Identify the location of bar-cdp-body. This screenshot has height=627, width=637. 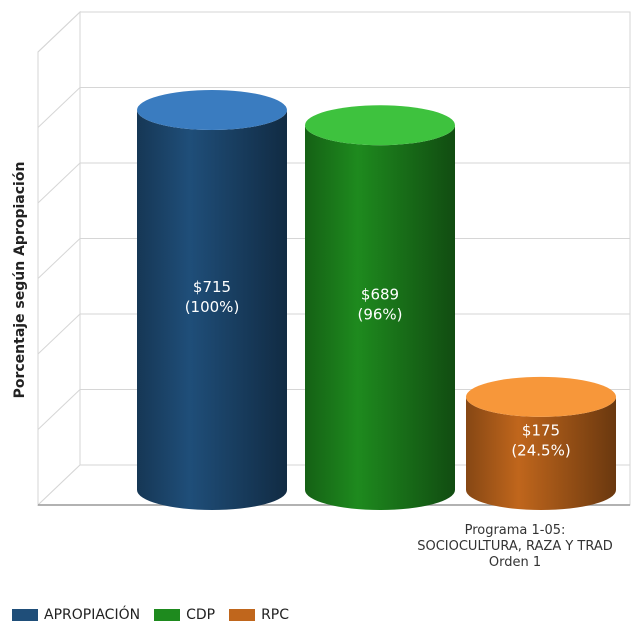
(380, 317).